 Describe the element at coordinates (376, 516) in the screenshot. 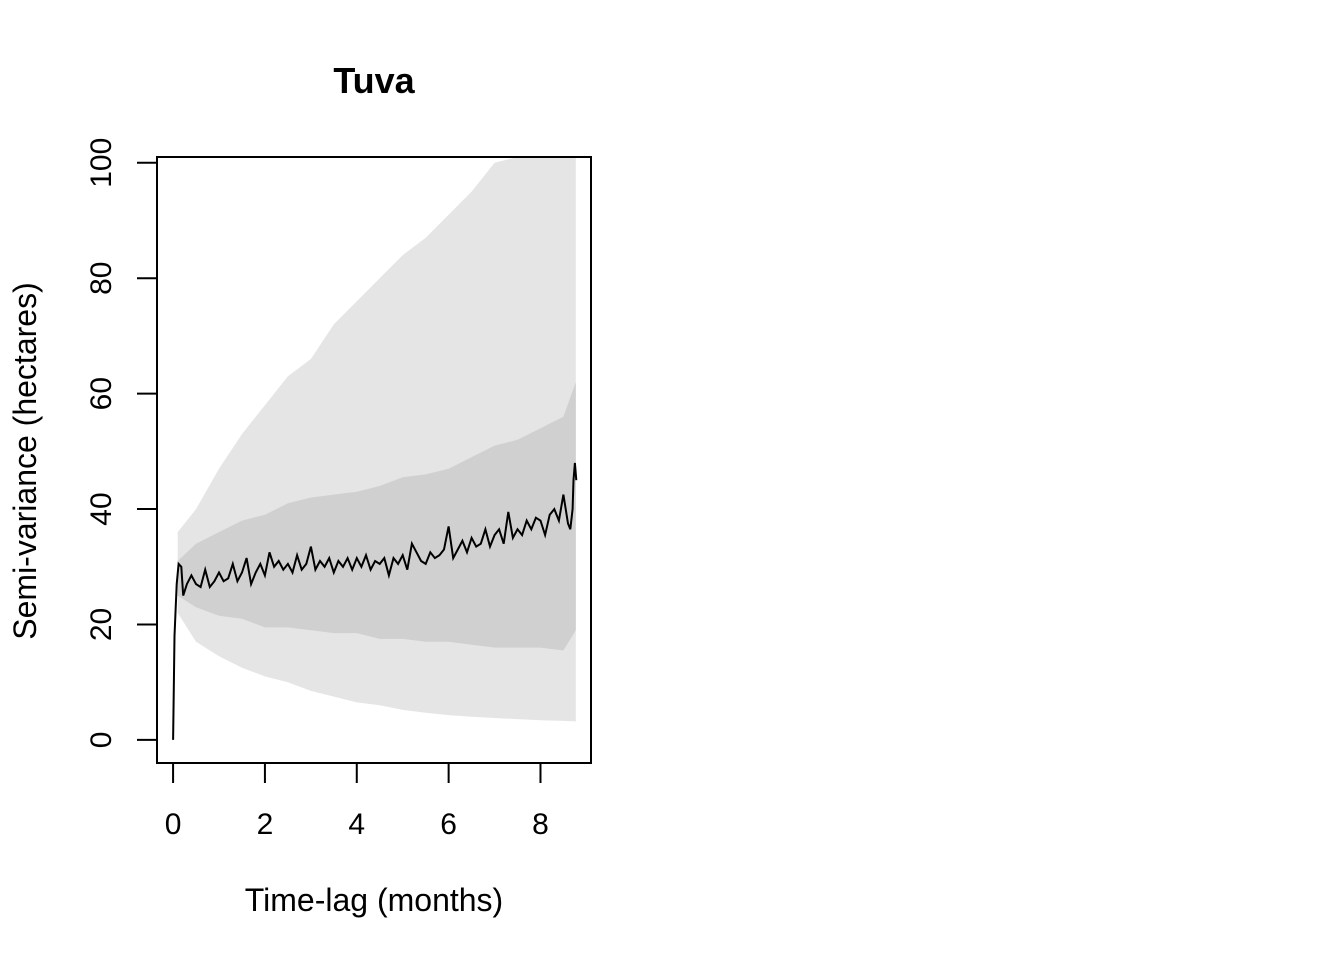

I see `inner-confidence-band` at that location.